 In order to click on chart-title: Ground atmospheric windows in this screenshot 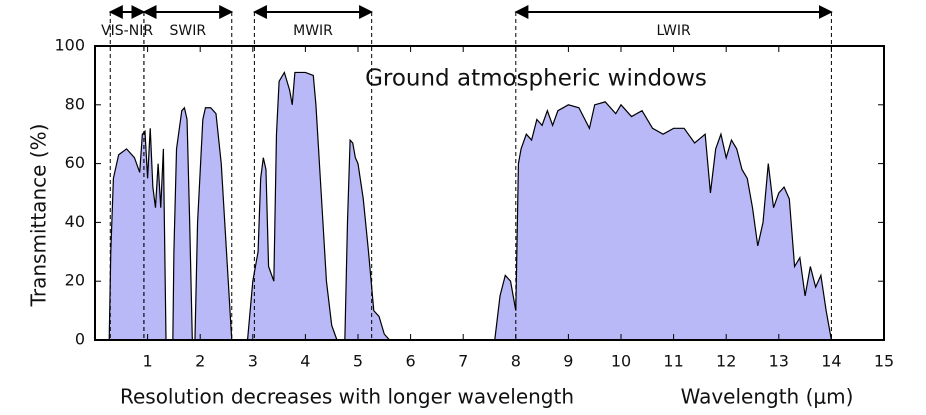, I will do `click(536, 79)`.